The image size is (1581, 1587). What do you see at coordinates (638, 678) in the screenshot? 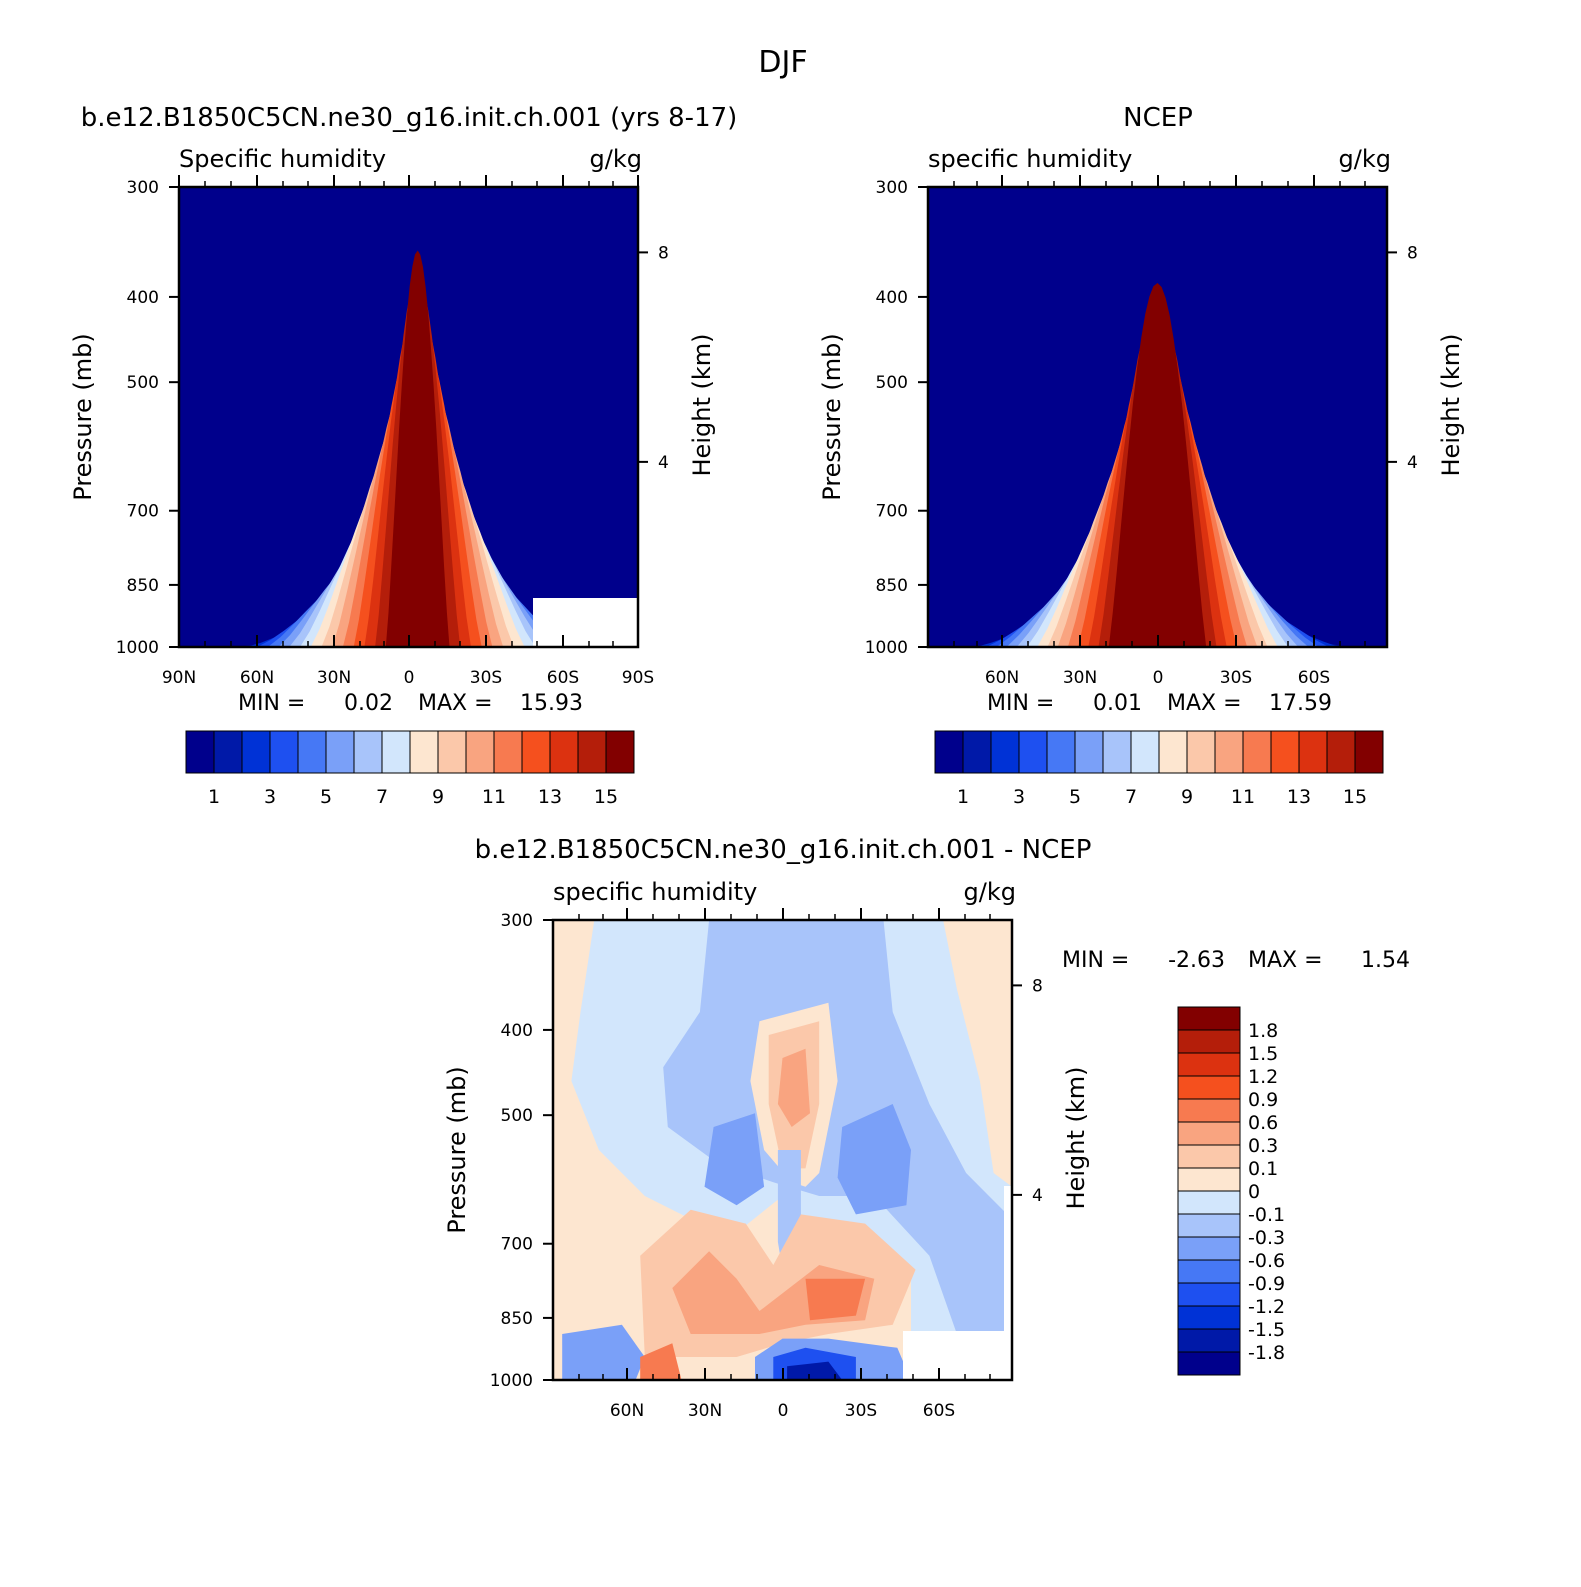
I see `x-tick-label: 90S` at bounding box center [638, 678].